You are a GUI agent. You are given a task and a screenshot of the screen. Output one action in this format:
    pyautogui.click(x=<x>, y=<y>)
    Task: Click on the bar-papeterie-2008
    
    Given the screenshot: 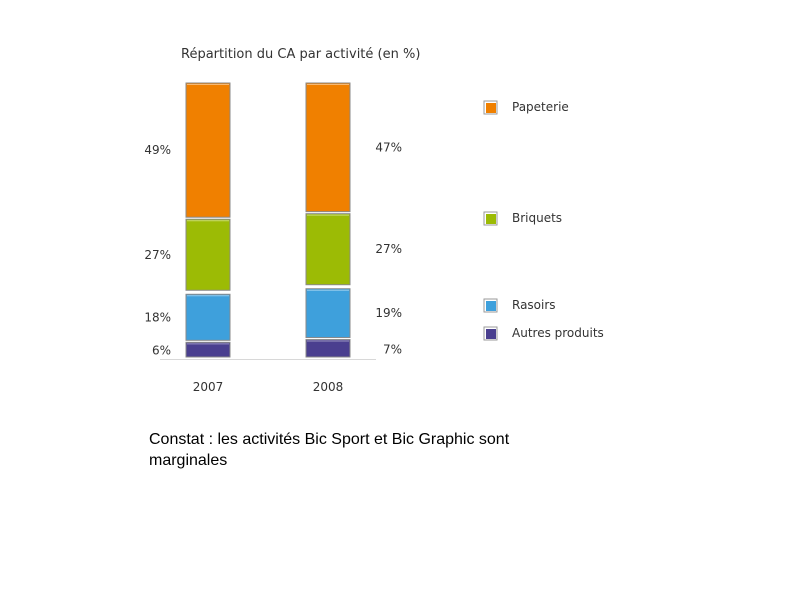 What is the action you would take?
    pyautogui.click(x=328, y=147)
    